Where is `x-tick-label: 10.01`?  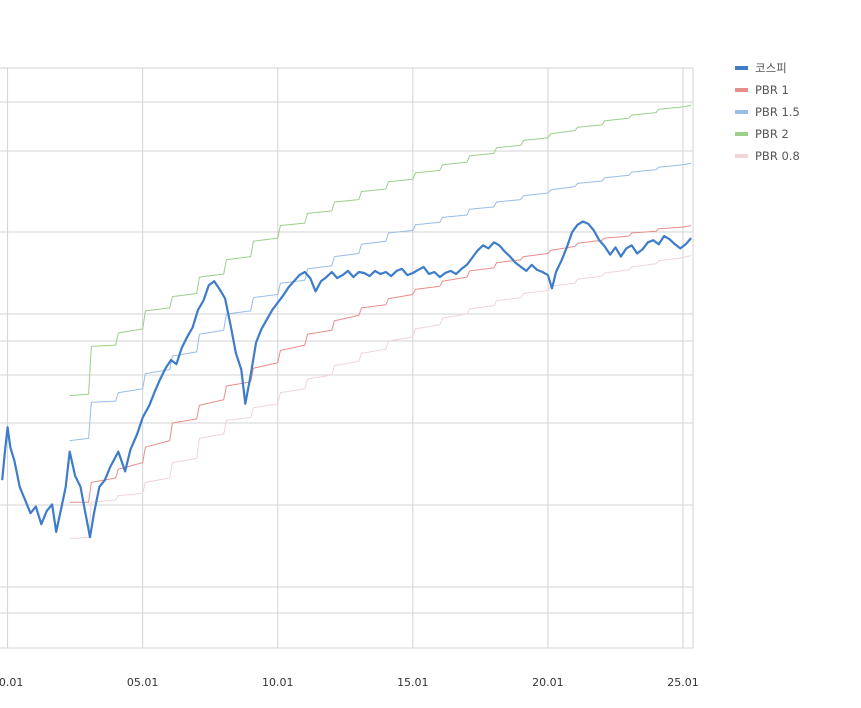 x-tick-label: 10.01 is located at coordinates (278, 682).